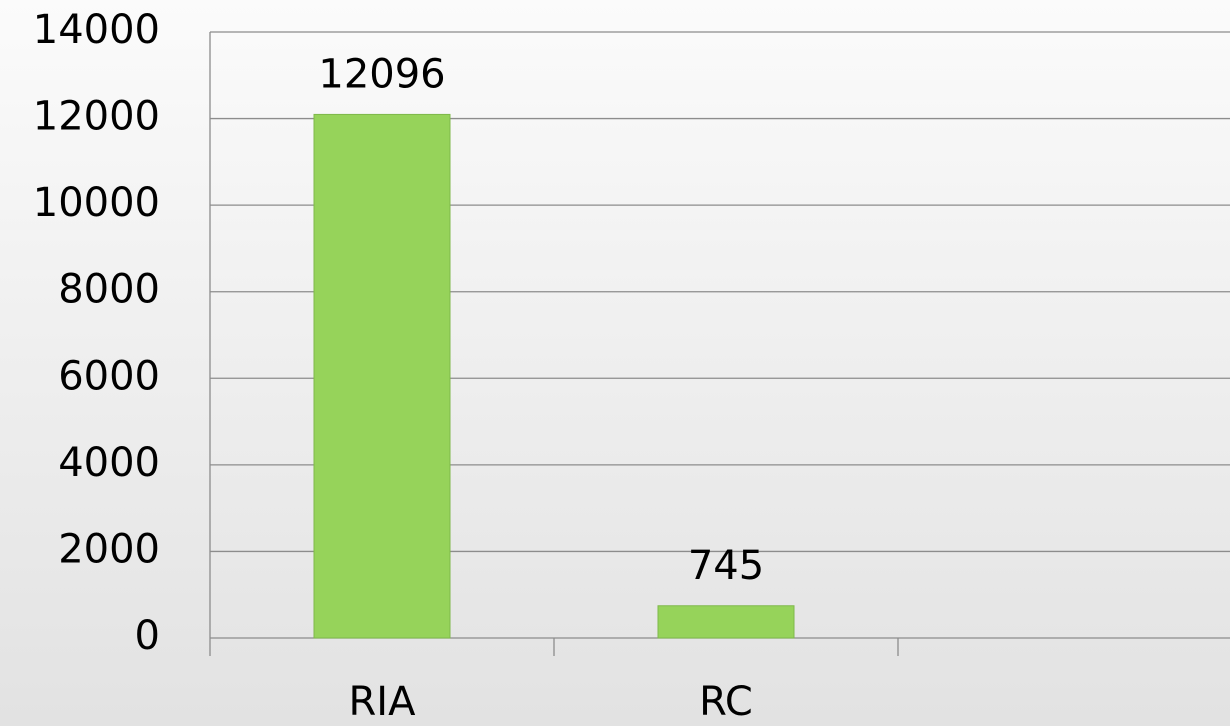 This screenshot has width=1230, height=726. What do you see at coordinates (109, 376) in the screenshot?
I see `y-tick-label: 6000` at bounding box center [109, 376].